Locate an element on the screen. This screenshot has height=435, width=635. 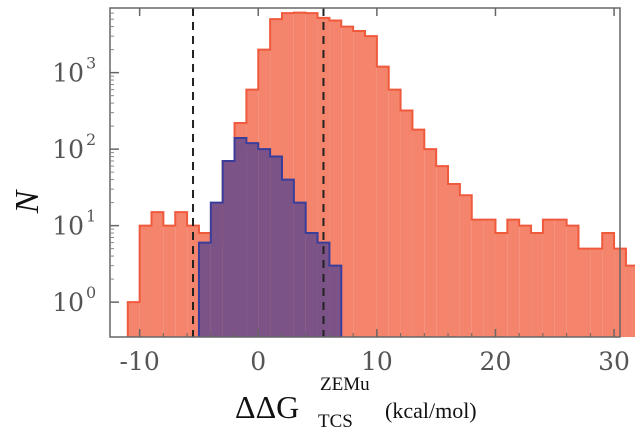
x-tick-label: 20 is located at coordinates (496, 361).